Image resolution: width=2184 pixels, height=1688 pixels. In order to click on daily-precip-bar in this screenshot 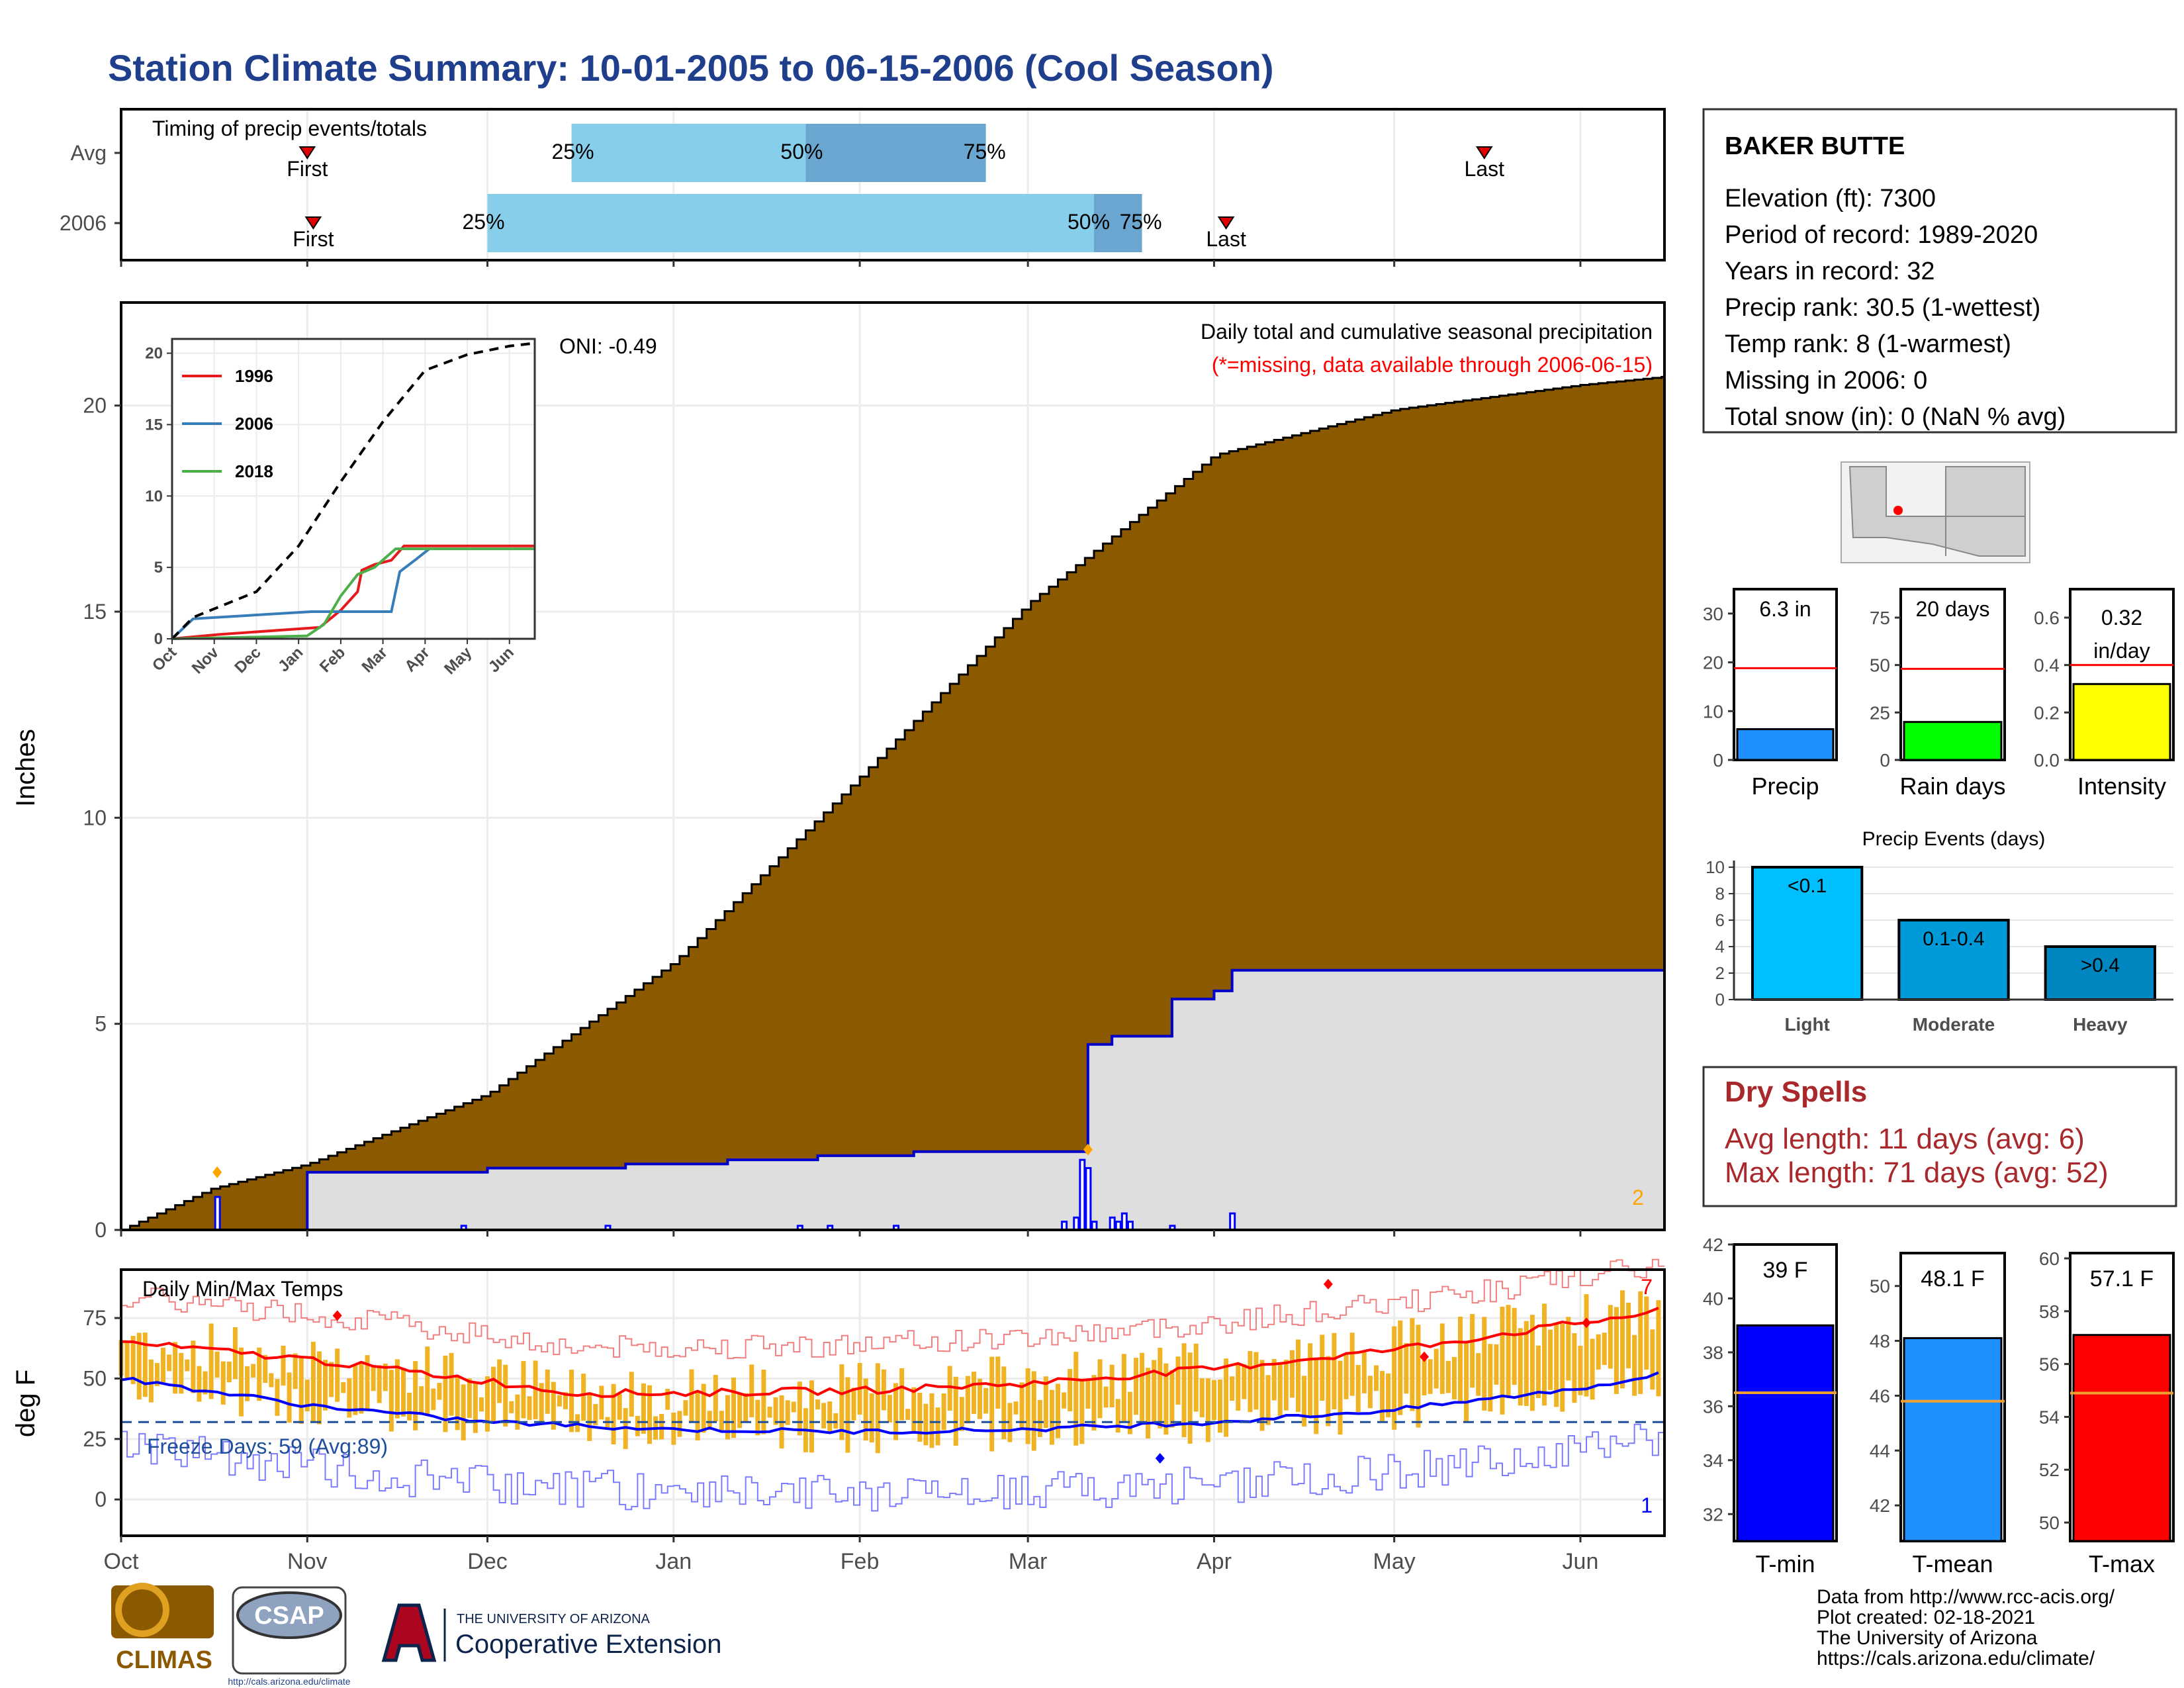, I will do `click(1082, 1194)`.